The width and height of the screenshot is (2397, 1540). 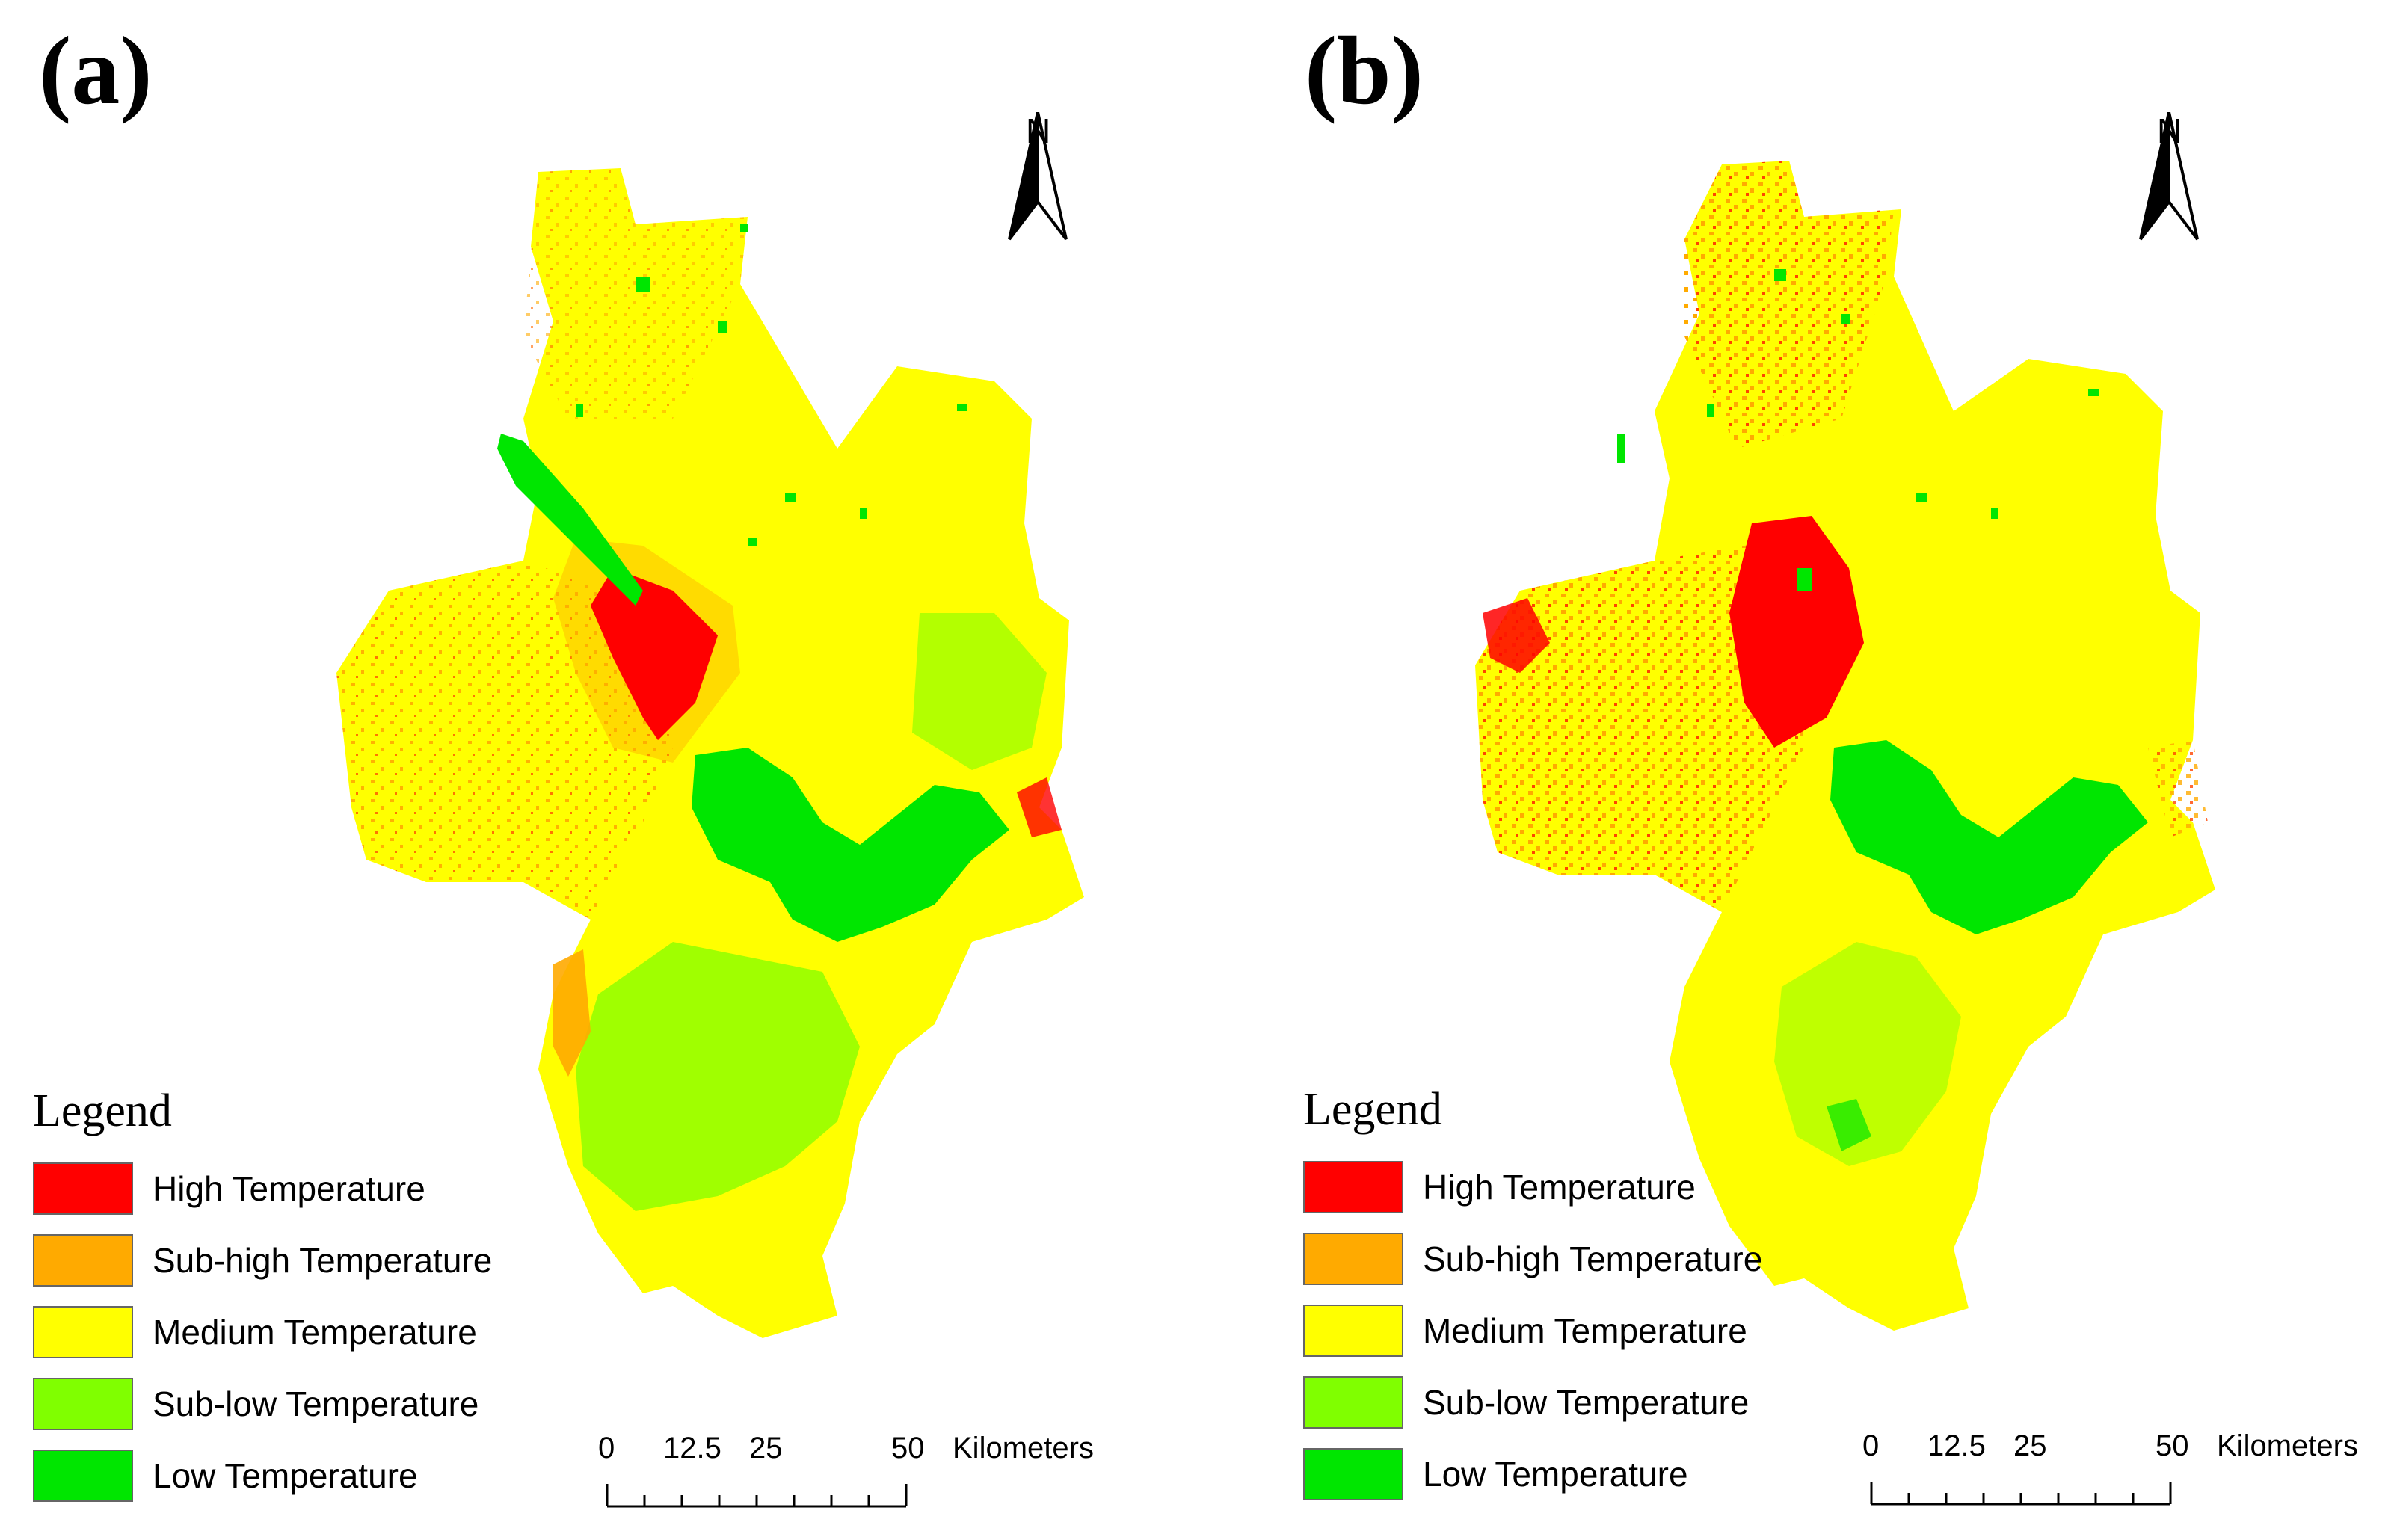 What do you see at coordinates (1849, 1125) in the screenshot?
I see `southern-cool-spot` at bounding box center [1849, 1125].